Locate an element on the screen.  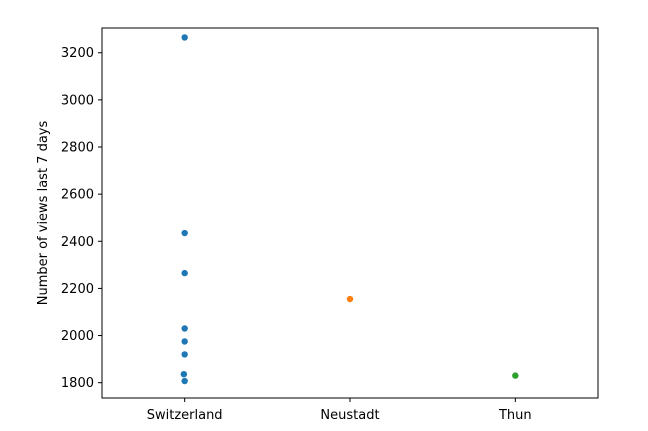
y-tick-label: 2400 is located at coordinates (77, 242).